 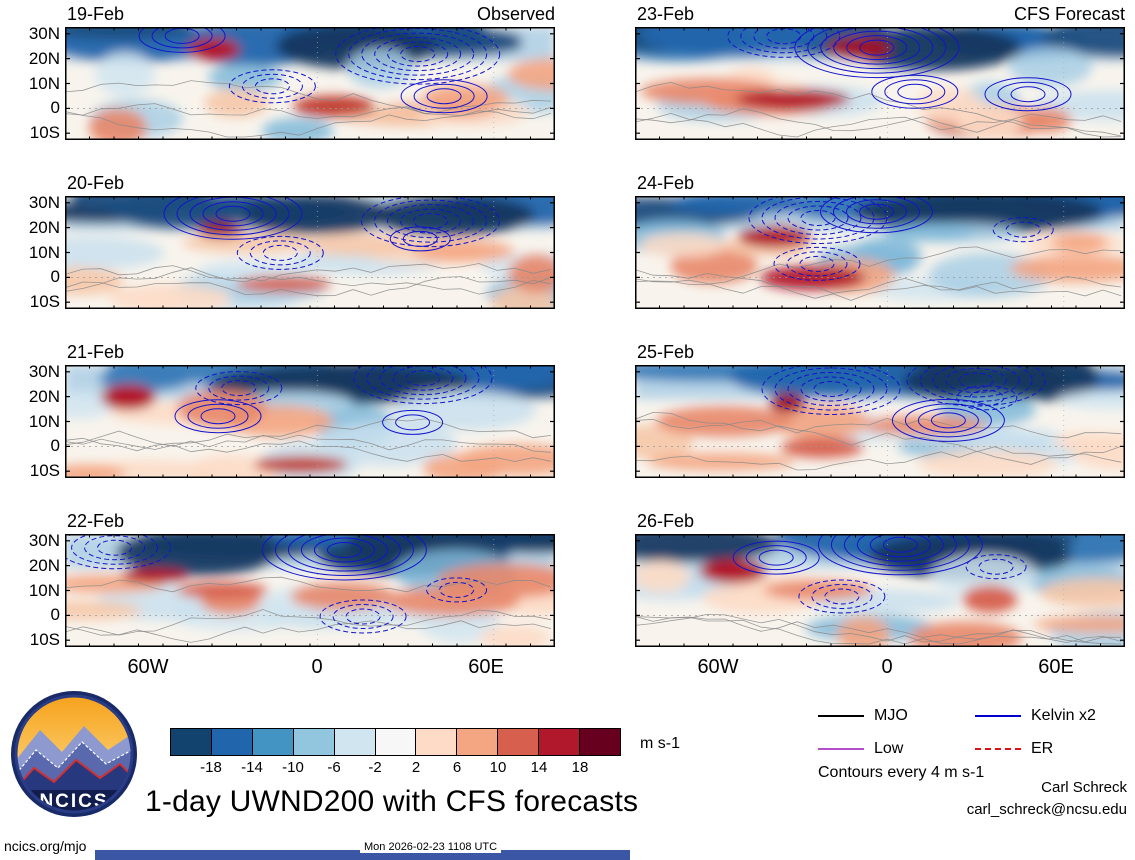 I want to click on column-header: CFS Forecast, so click(x=1069, y=14).